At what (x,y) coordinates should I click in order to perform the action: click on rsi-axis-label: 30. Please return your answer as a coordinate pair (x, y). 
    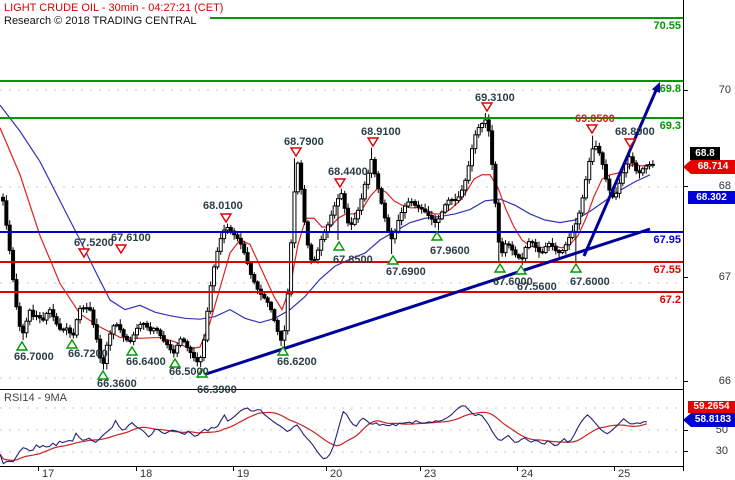
    Looking at the image, I should click on (721, 451).